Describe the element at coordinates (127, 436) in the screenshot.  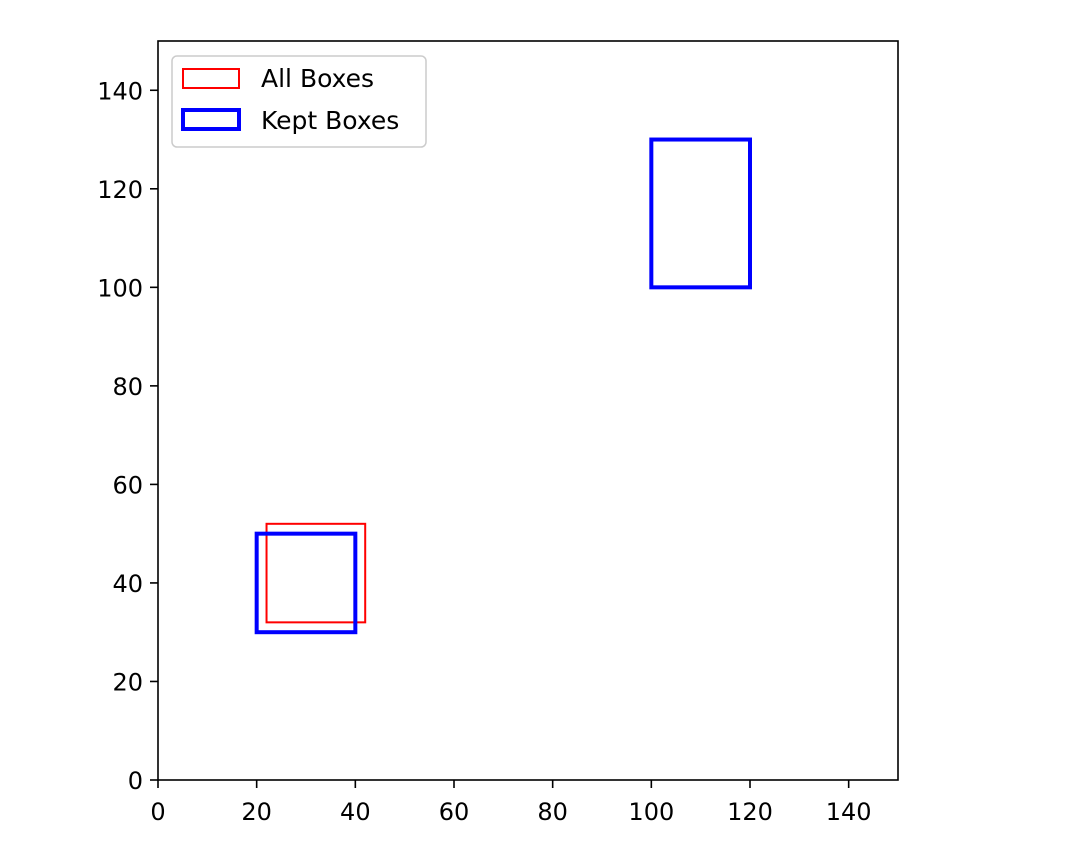
I see `y-axis: 0 20 40 60 80 100 120 140` at that location.